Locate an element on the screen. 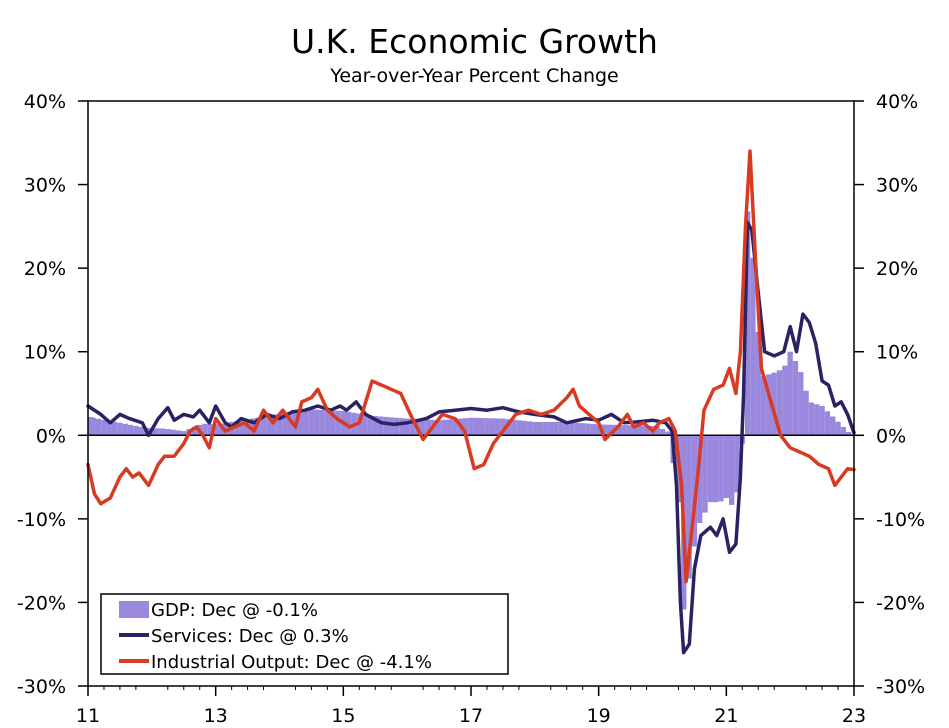  chart-subtitle: Year-over-Year Percent Change is located at coordinates (474, 76).